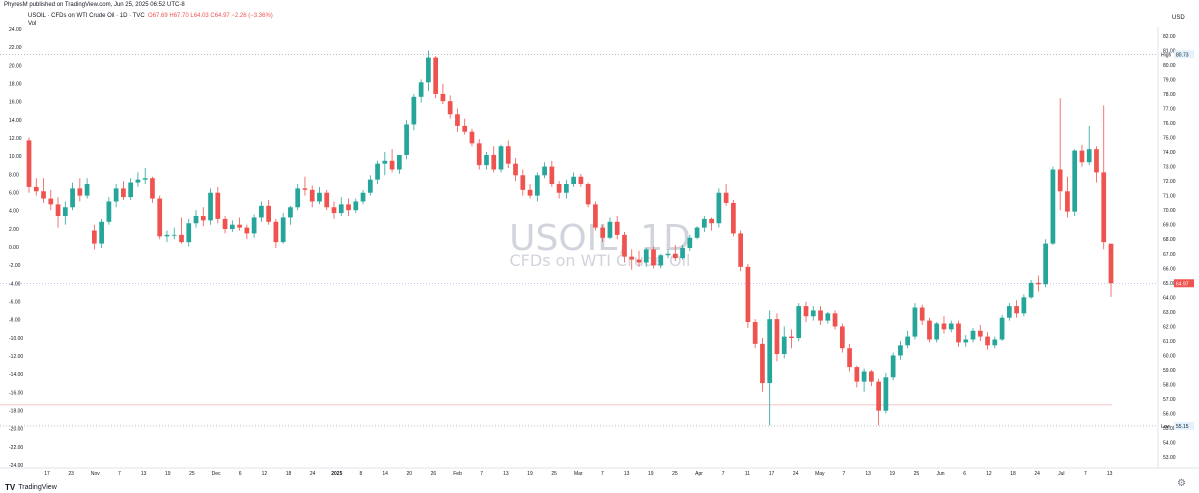 The width and height of the screenshot is (1199, 493). Describe the element at coordinates (1184, 54) in the screenshot. I see `high-tag` at that location.